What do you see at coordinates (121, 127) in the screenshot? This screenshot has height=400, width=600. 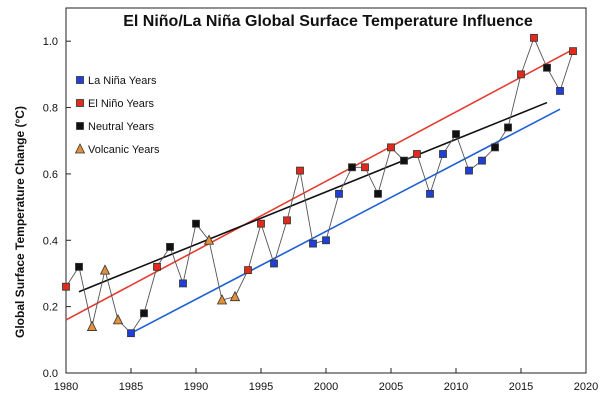 I see `legend-label-neutral-years: Neutral Years` at bounding box center [121, 127].